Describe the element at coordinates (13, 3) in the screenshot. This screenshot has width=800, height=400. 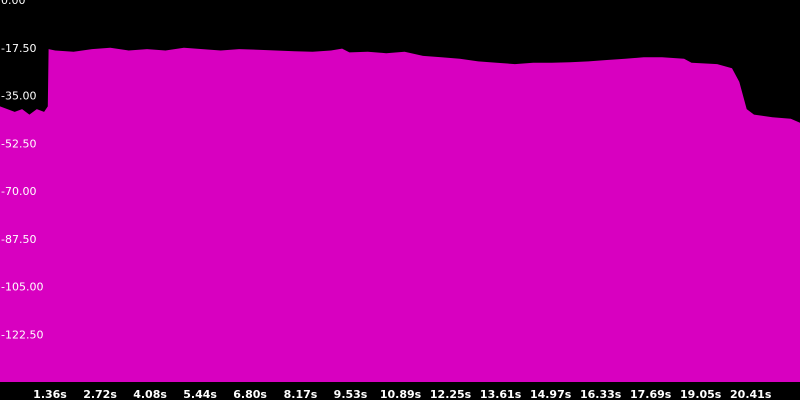
I see `y-tick-label: 0.00` at that location.